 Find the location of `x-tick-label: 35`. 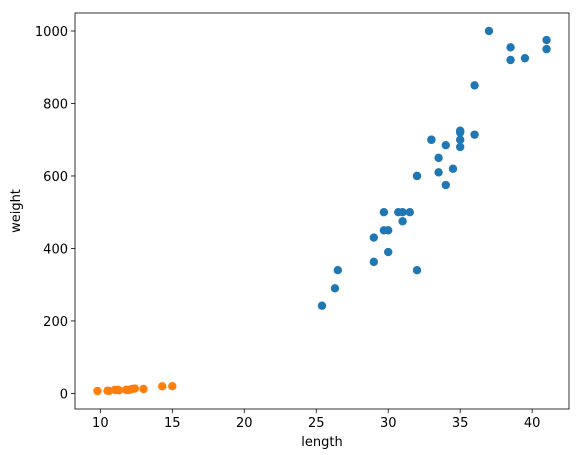

x-tick-label: 35 is located at coordinates (460, 423).